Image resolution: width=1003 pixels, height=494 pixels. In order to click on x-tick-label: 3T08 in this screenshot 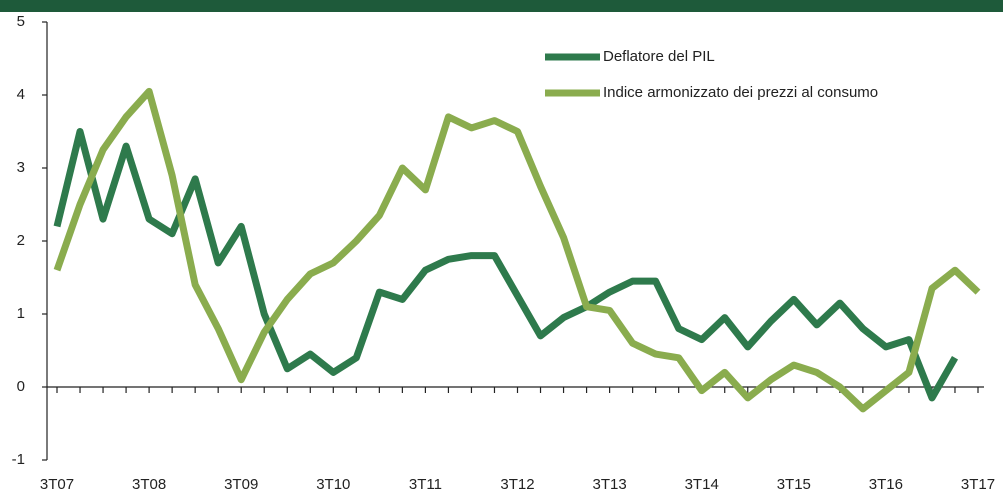, I will do `click(149, 484)`.